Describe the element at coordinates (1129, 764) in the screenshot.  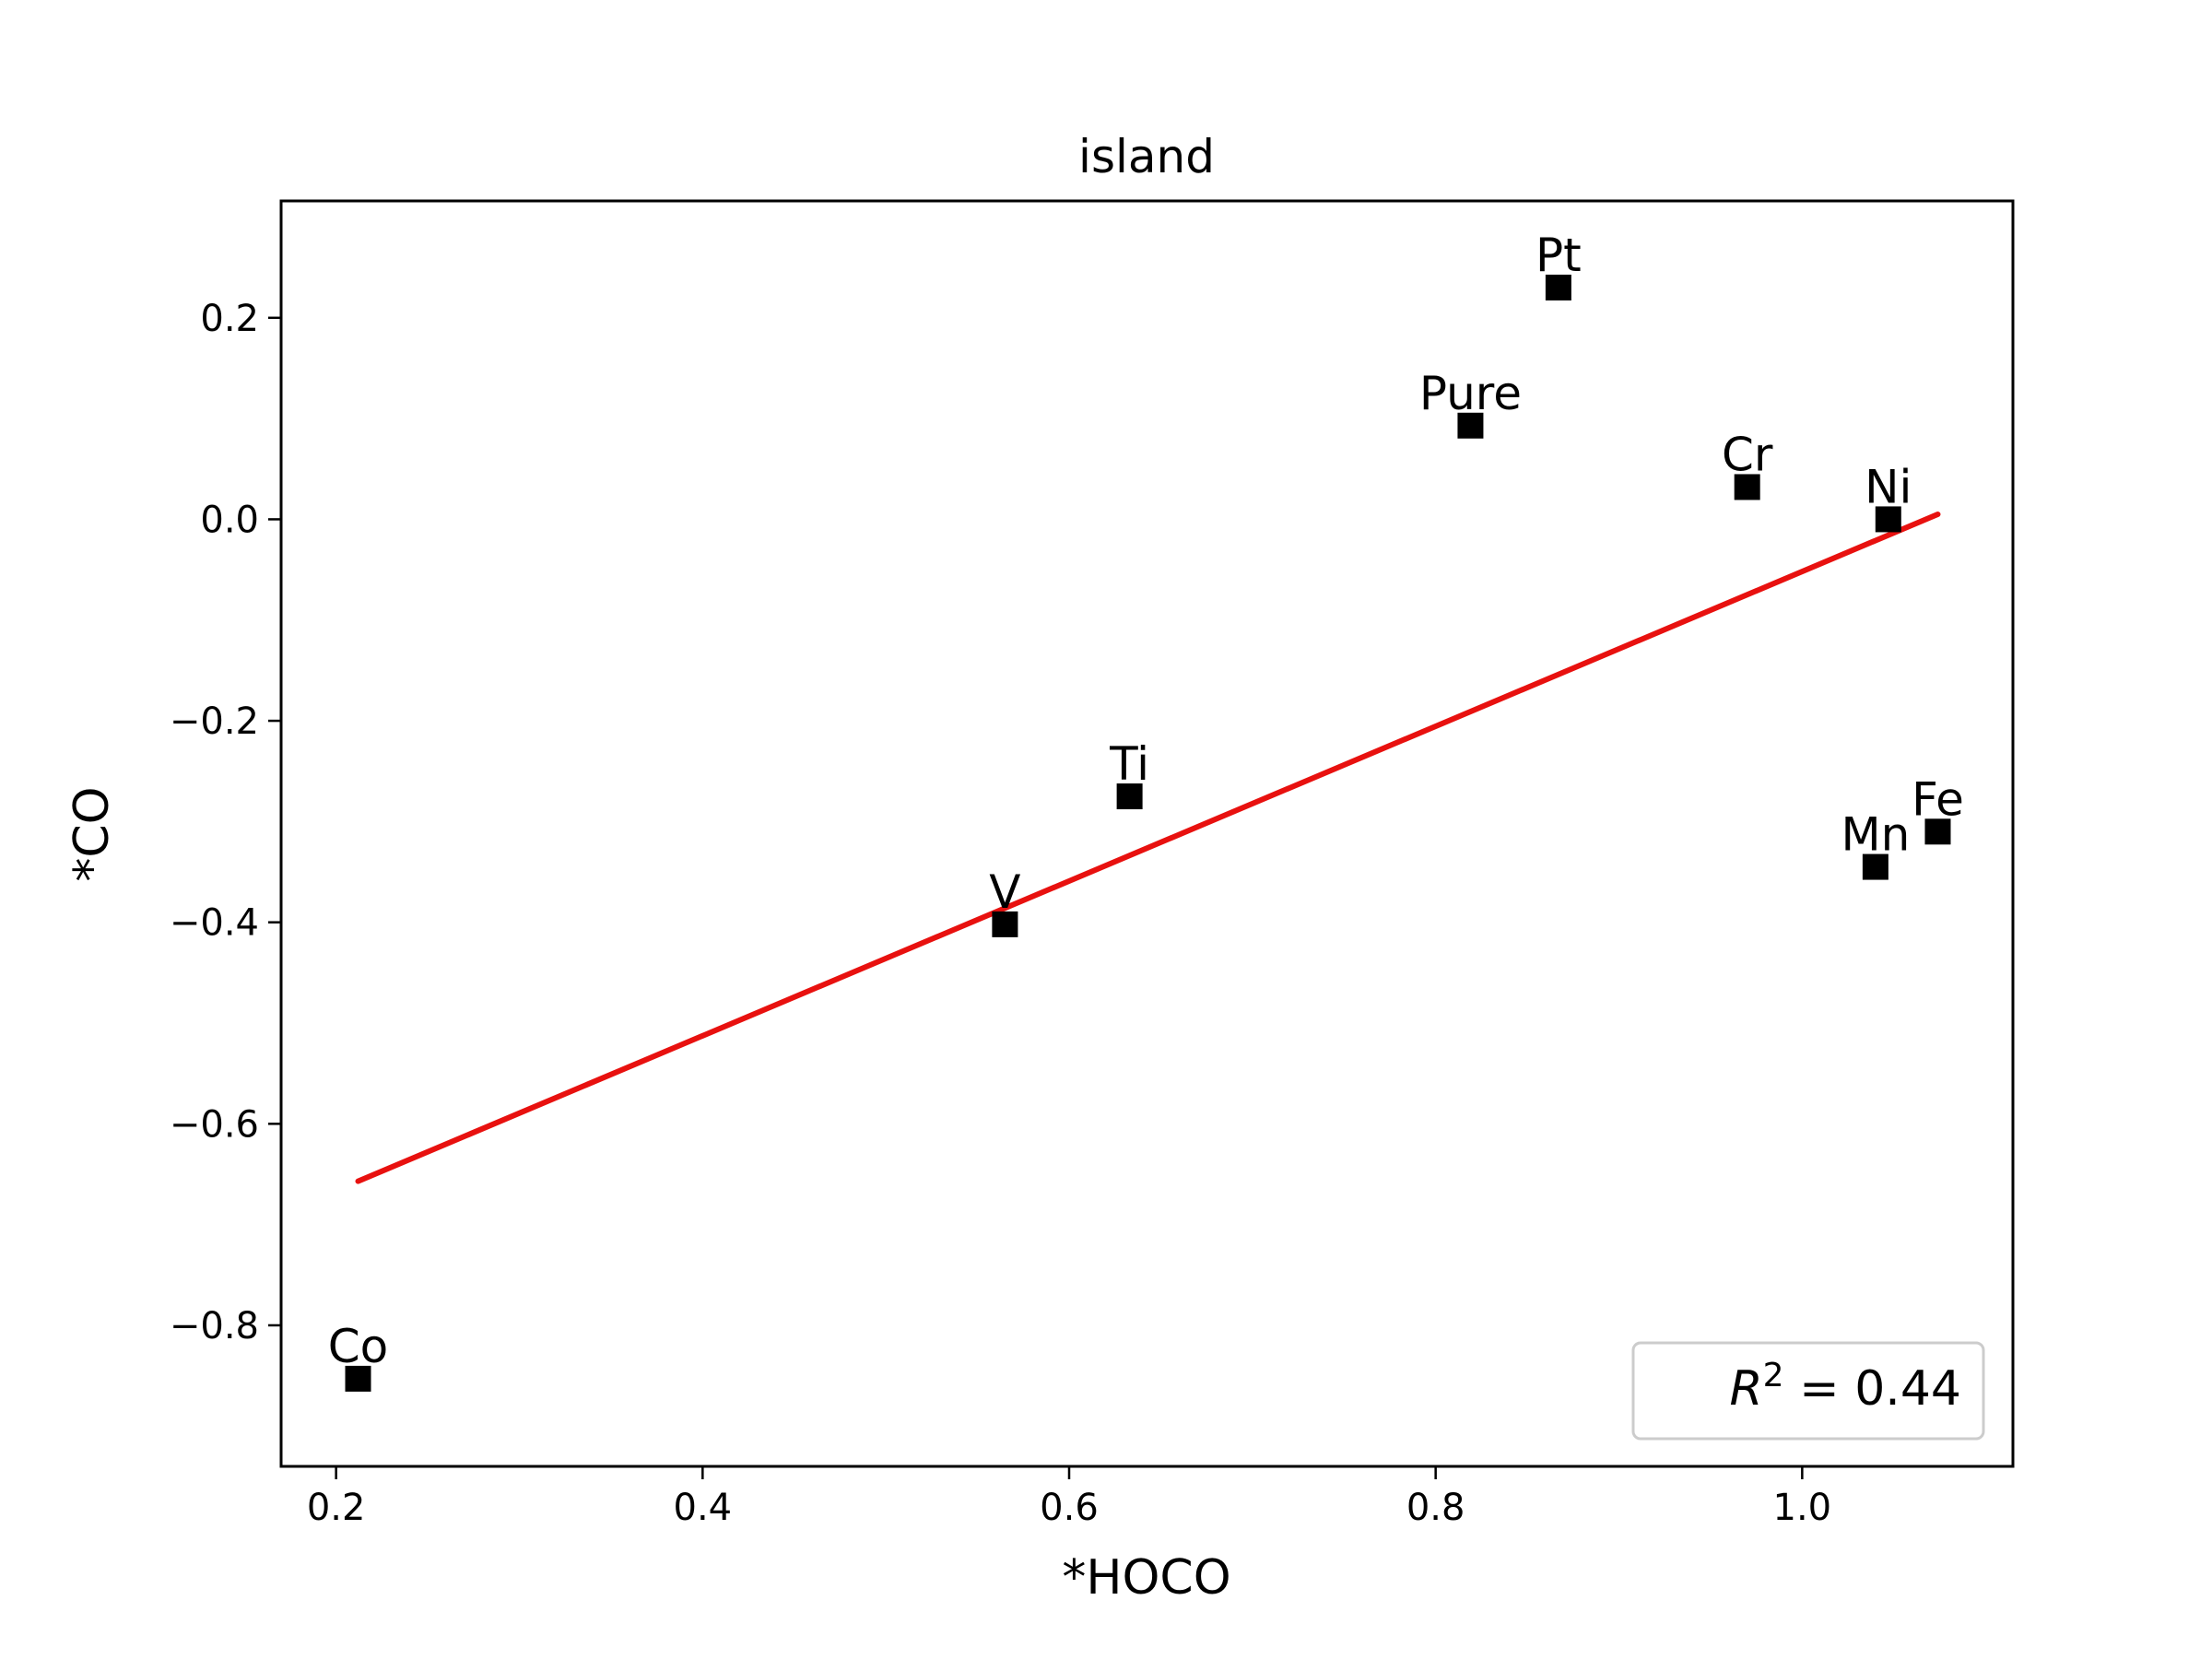
I see `point-label-ti: Ti` at that location.